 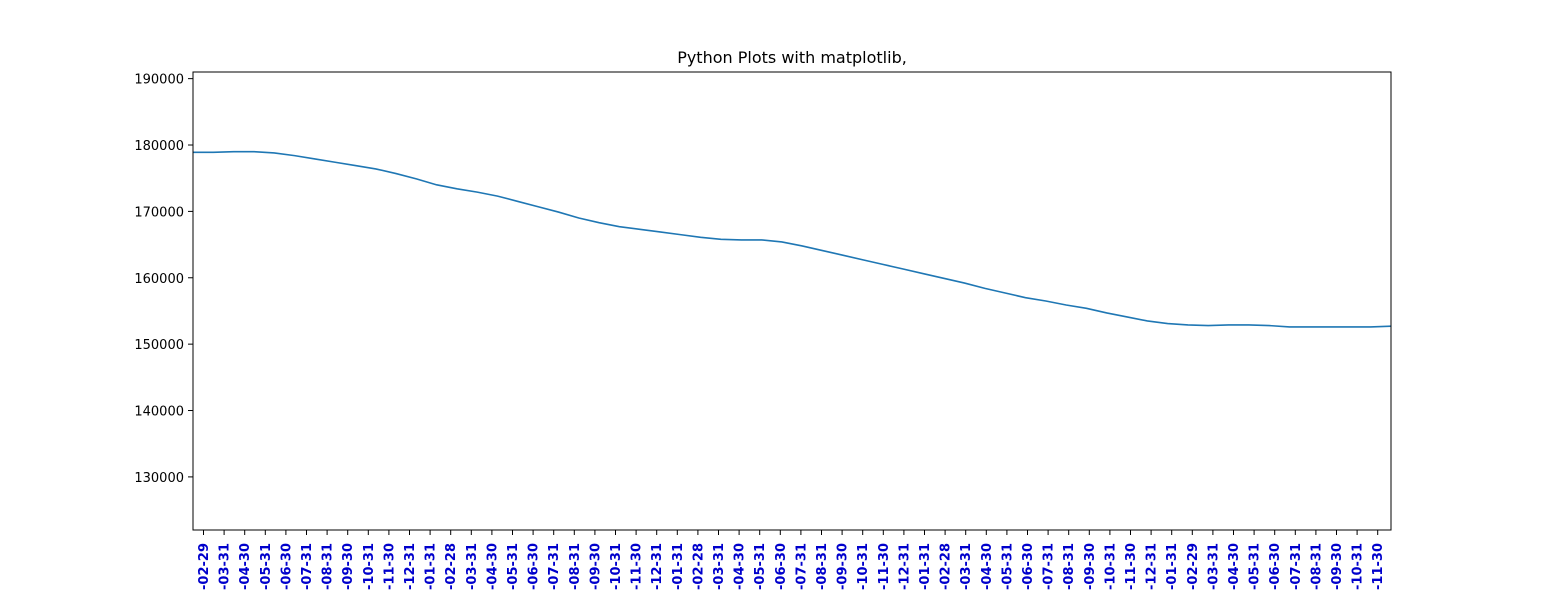 What do you see at coordinates (159, 412) in the screenshot?
I see `y-tick-label: 140000` at bounding box center [159, 412].